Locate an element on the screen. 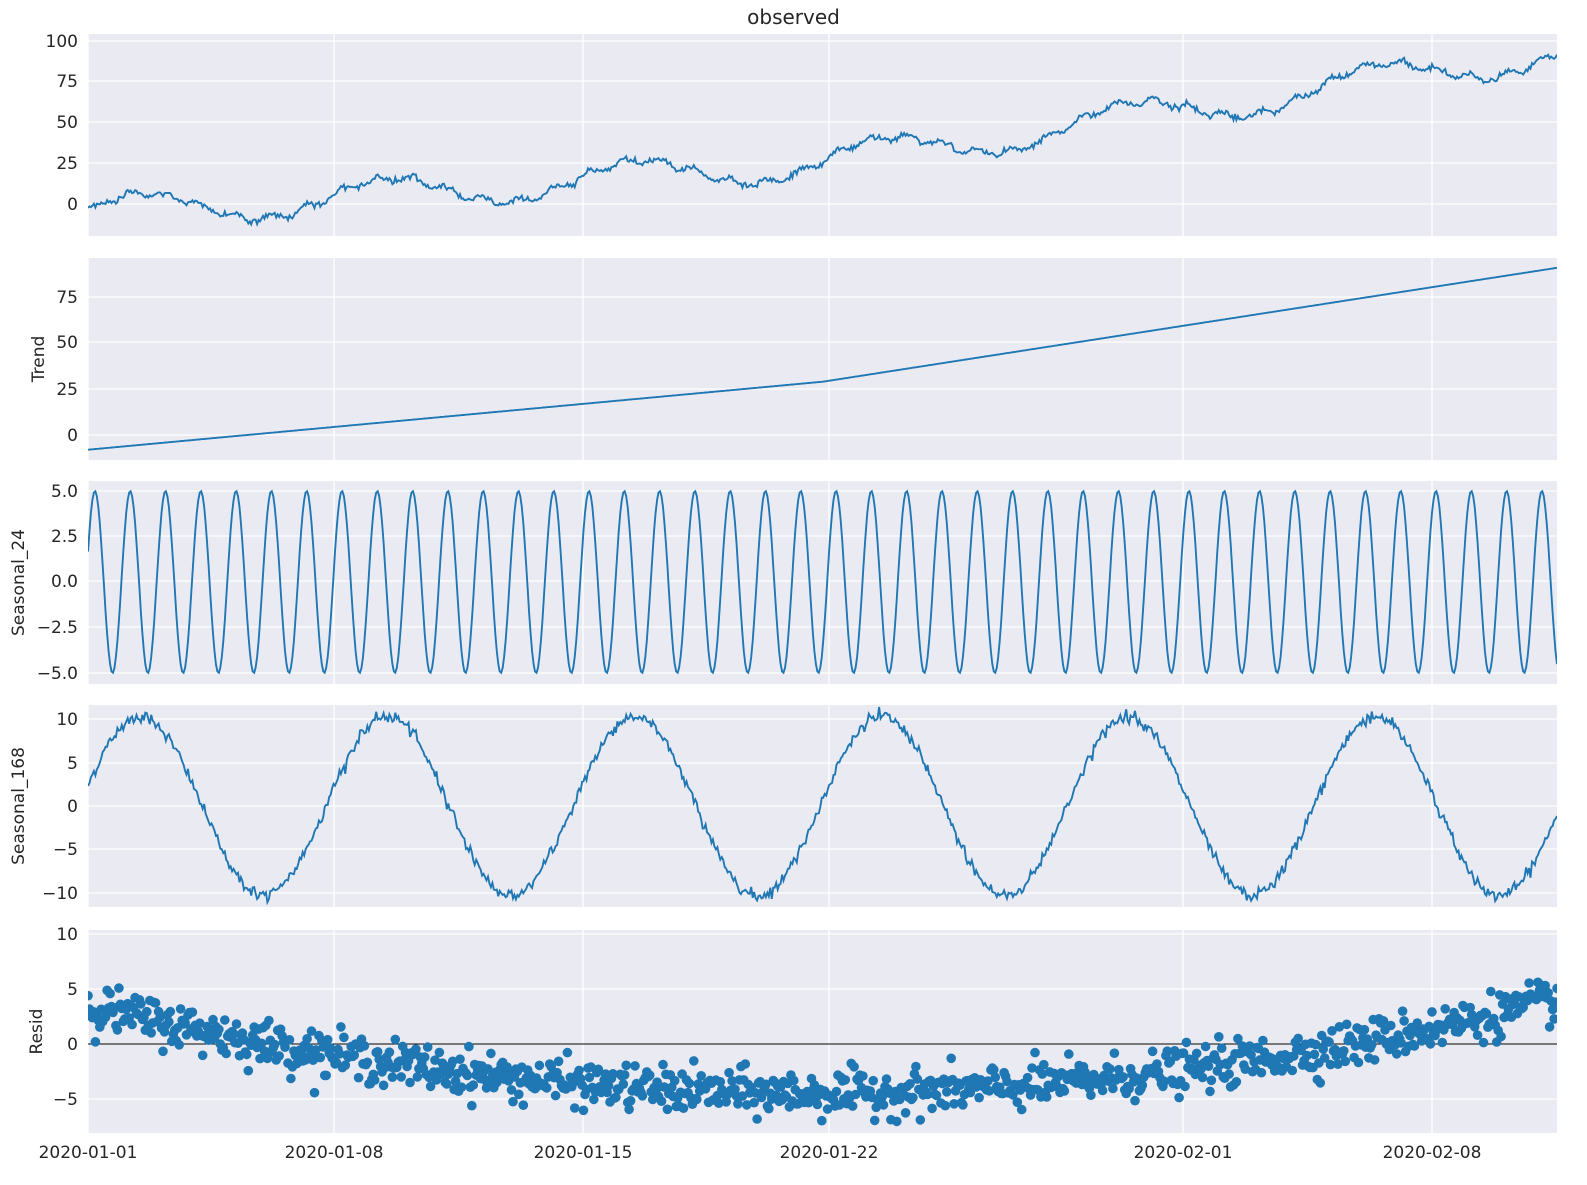 This screenshot has height=1185, width=1587. x-tick-label: 2020-01-08 is located at coordinates (334, 1153).